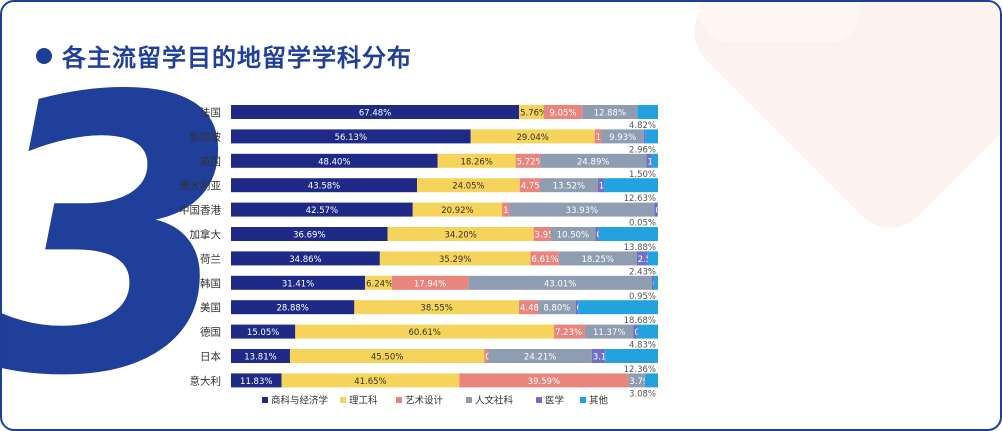  I want to click on category-label: 日本, so click(210, 356).